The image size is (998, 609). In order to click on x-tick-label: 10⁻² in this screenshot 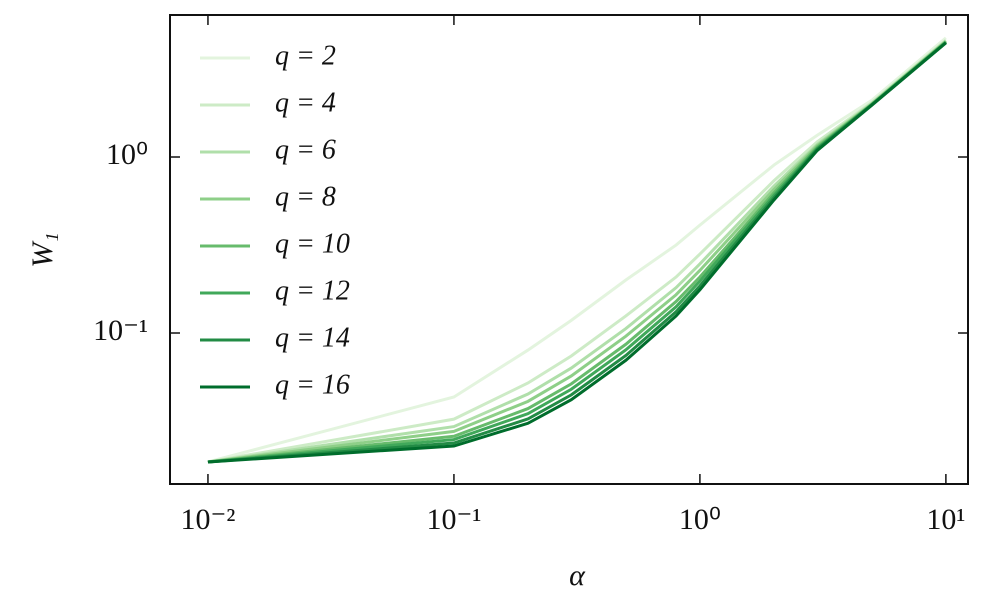, I will do `click(208, 519)`.